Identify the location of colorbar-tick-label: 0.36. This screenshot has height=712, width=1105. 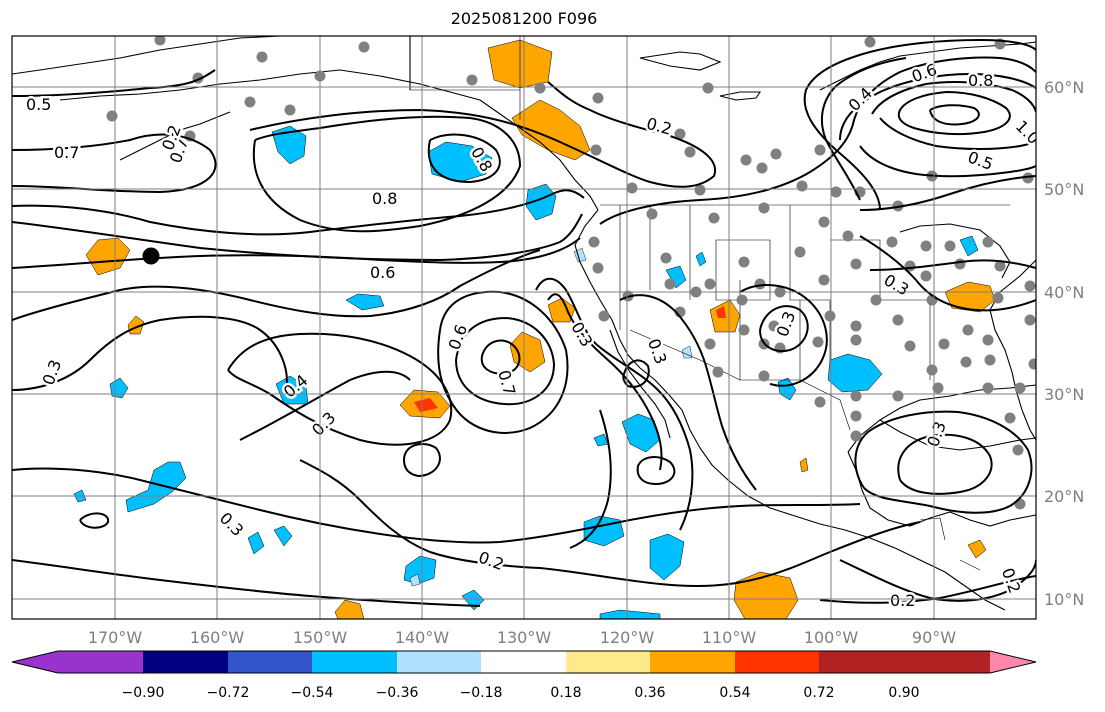
(649, 693).